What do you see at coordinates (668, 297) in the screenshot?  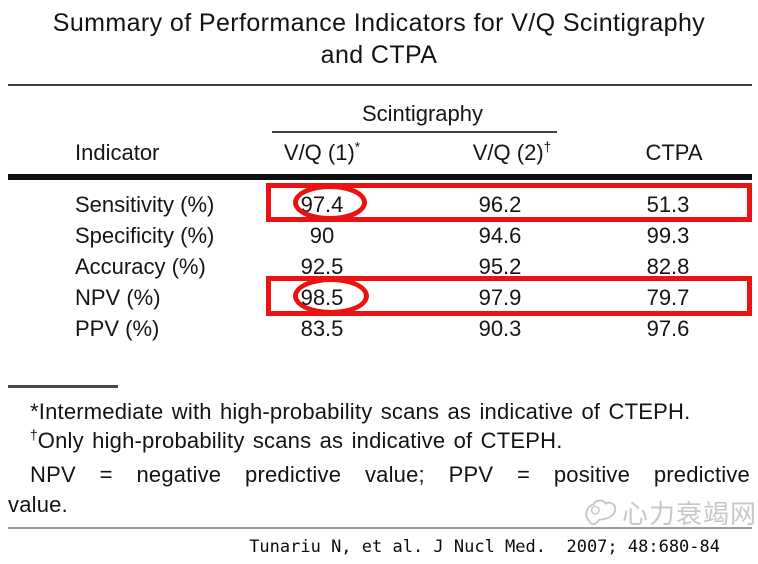 I see `cell-value: 79.7` at bounding box center [668, 297].